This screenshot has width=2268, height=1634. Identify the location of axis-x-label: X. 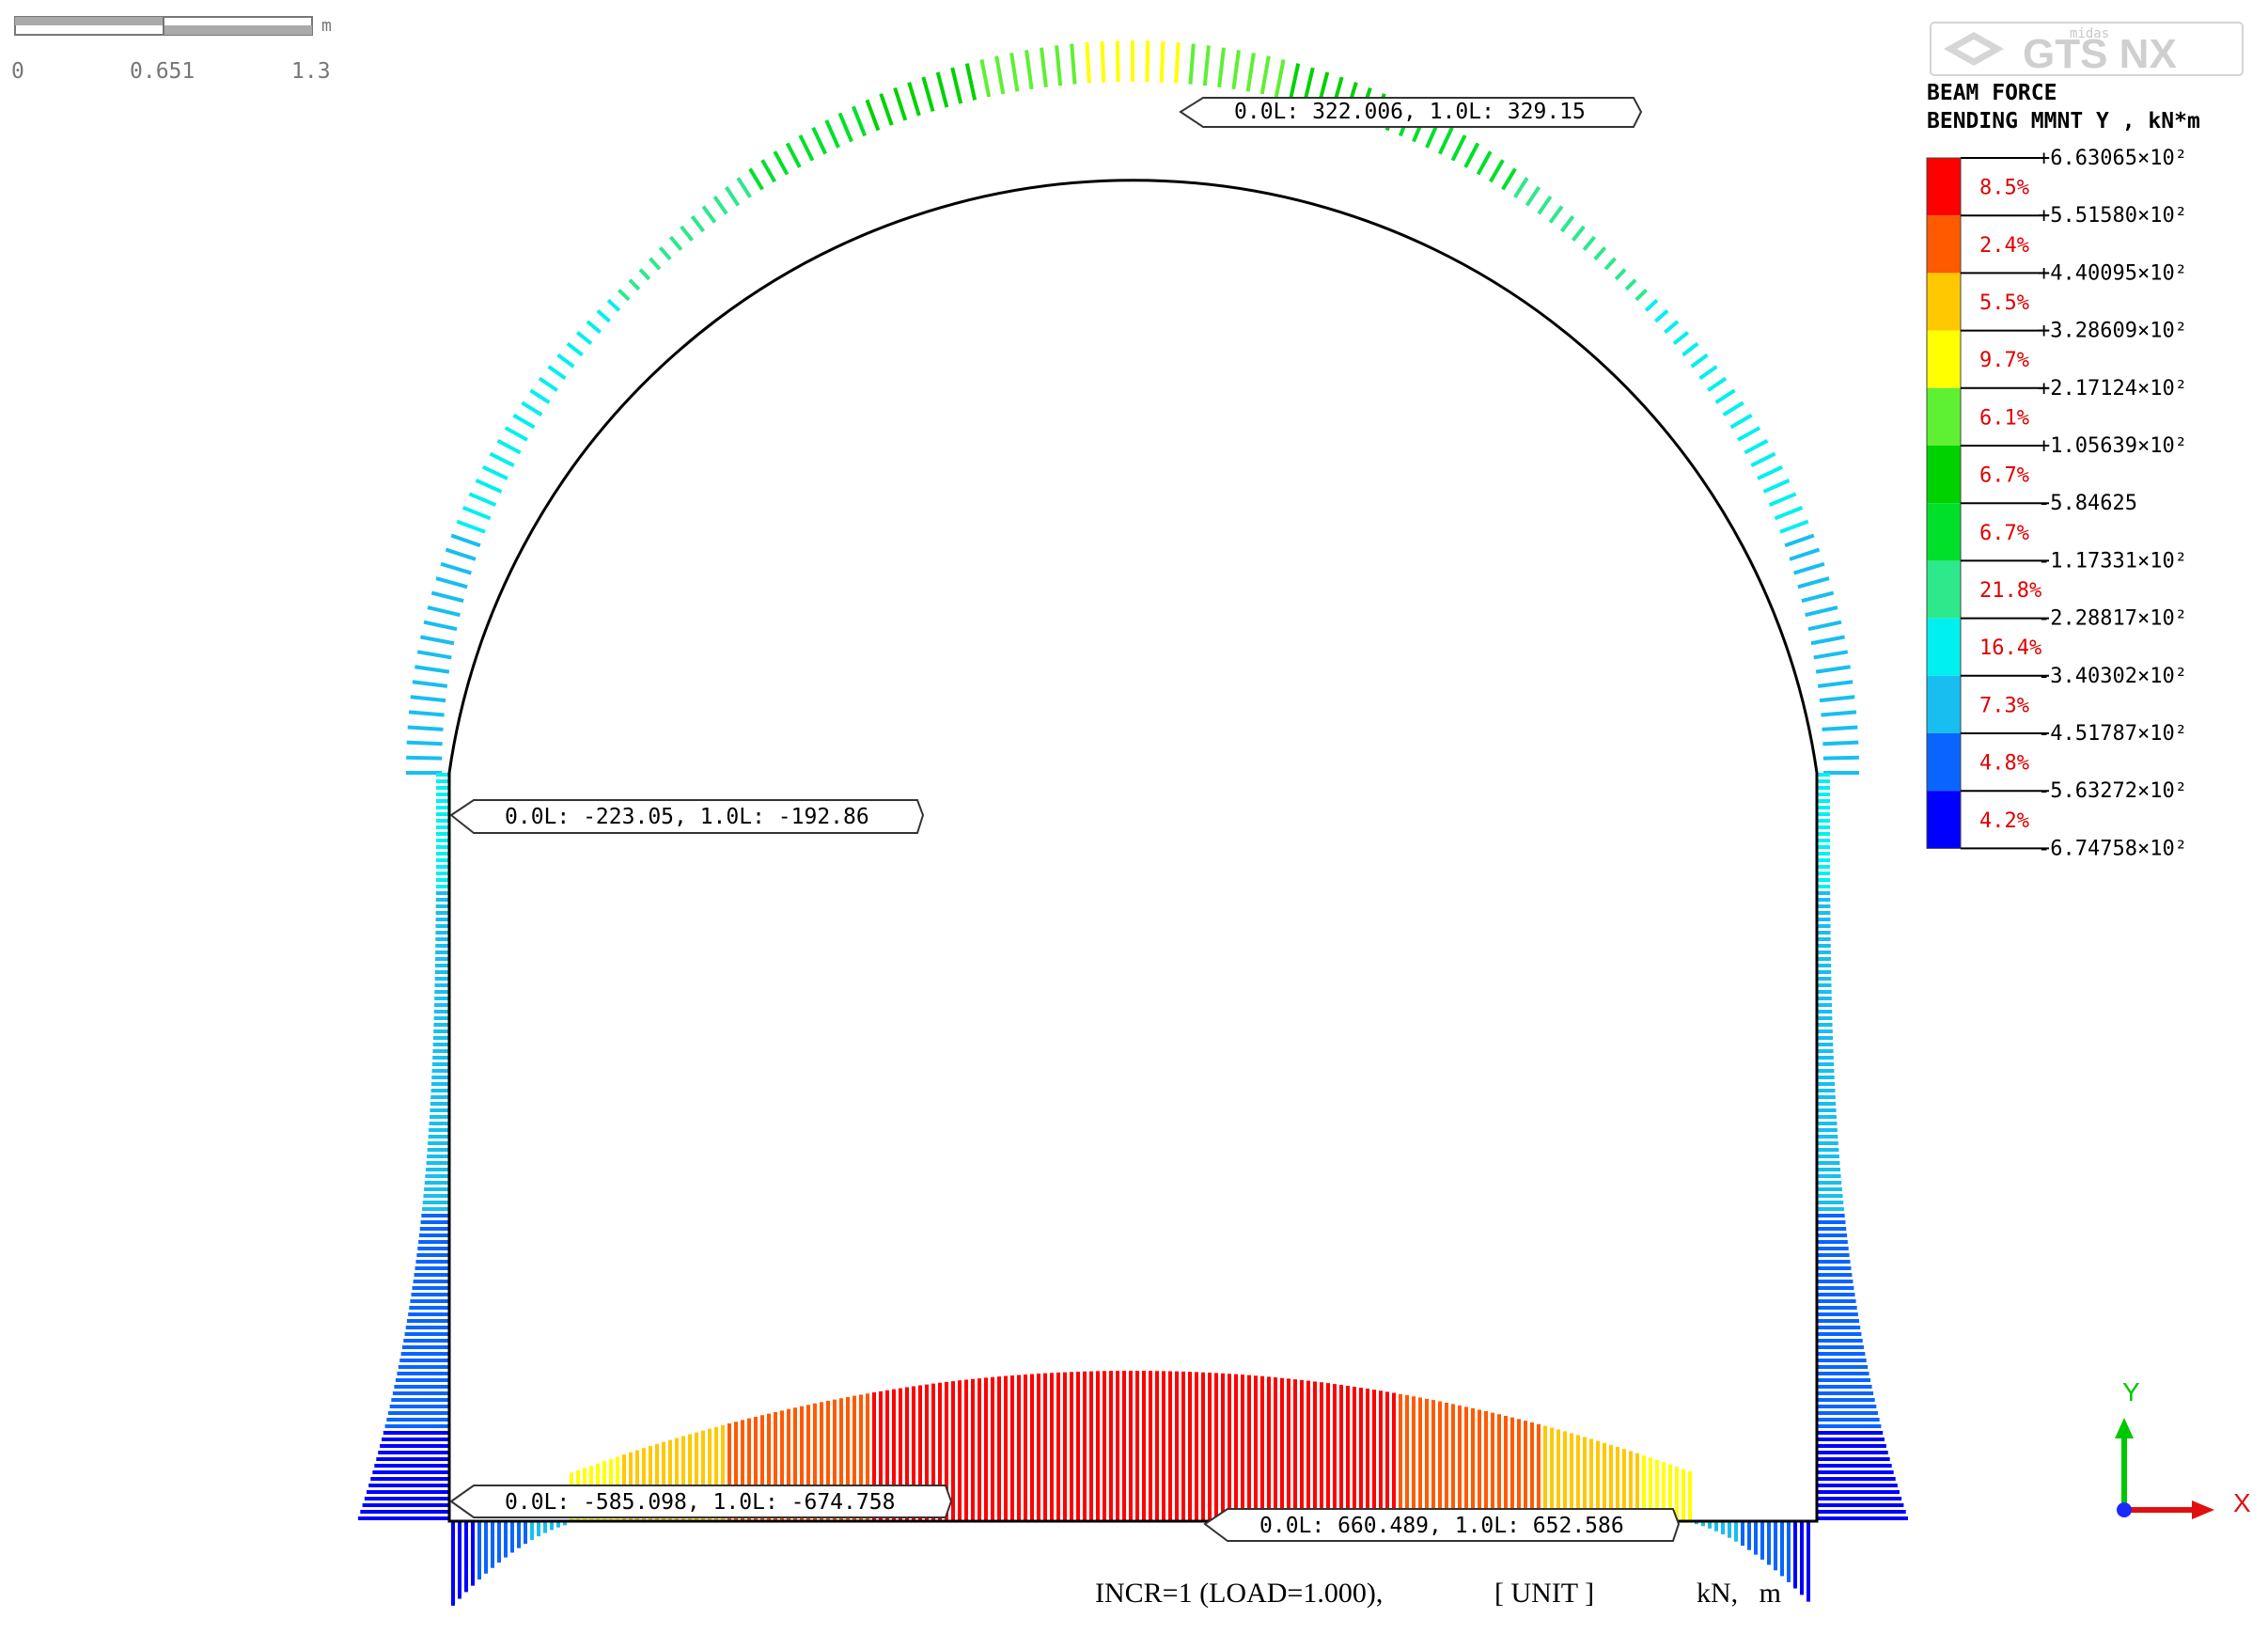
(2242, 1502).